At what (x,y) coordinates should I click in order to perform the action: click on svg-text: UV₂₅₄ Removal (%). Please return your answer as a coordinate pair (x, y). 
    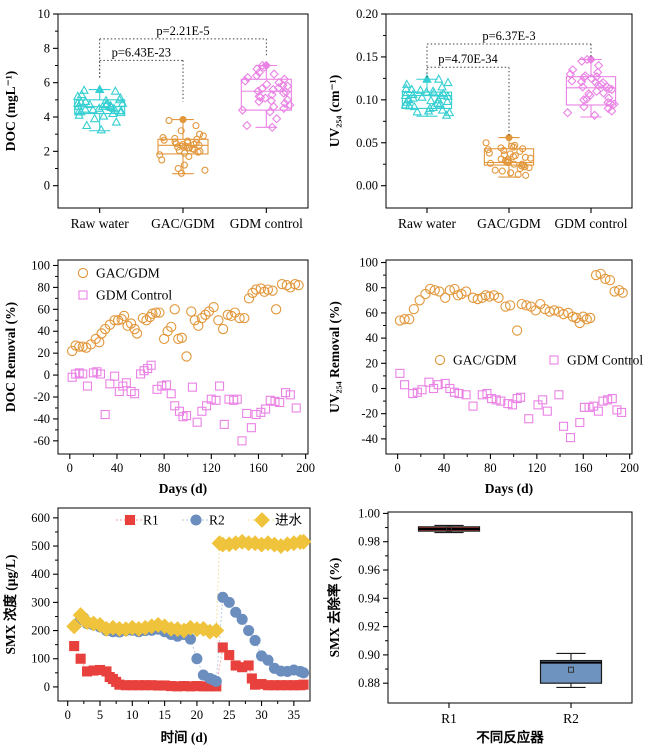
    Looking at the image, I should click on (334, 357).